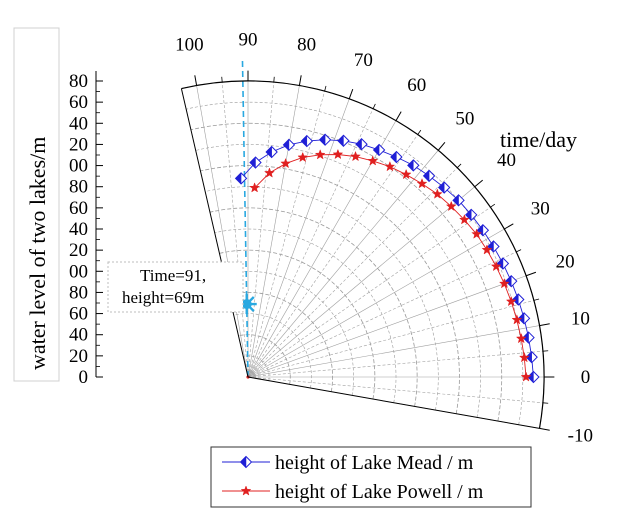 Image resolution: width=618 pixels, height=509 pixels. I want to click on reference-line, so click(245, 217).